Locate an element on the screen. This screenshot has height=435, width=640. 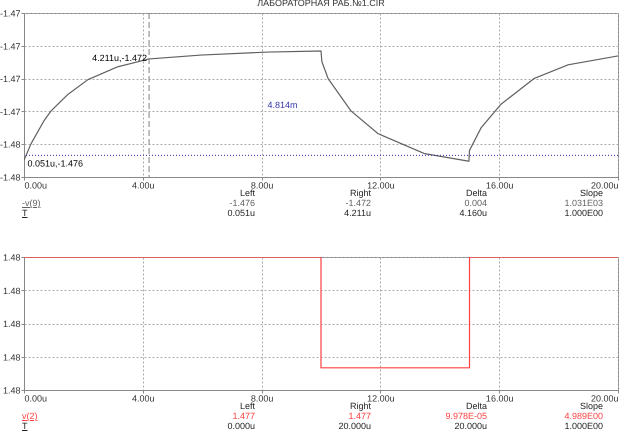
text: v(2) is located at coordinates (30, 416).